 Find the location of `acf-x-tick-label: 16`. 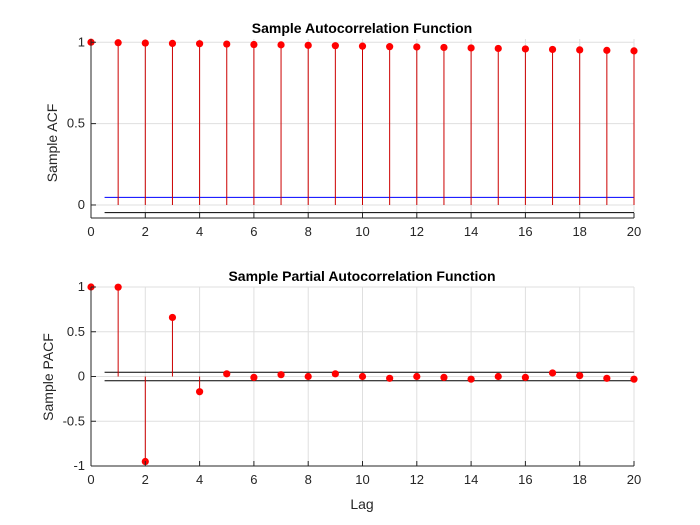

acf-x-tick-label: 16 is located at coordinates (525, 231).